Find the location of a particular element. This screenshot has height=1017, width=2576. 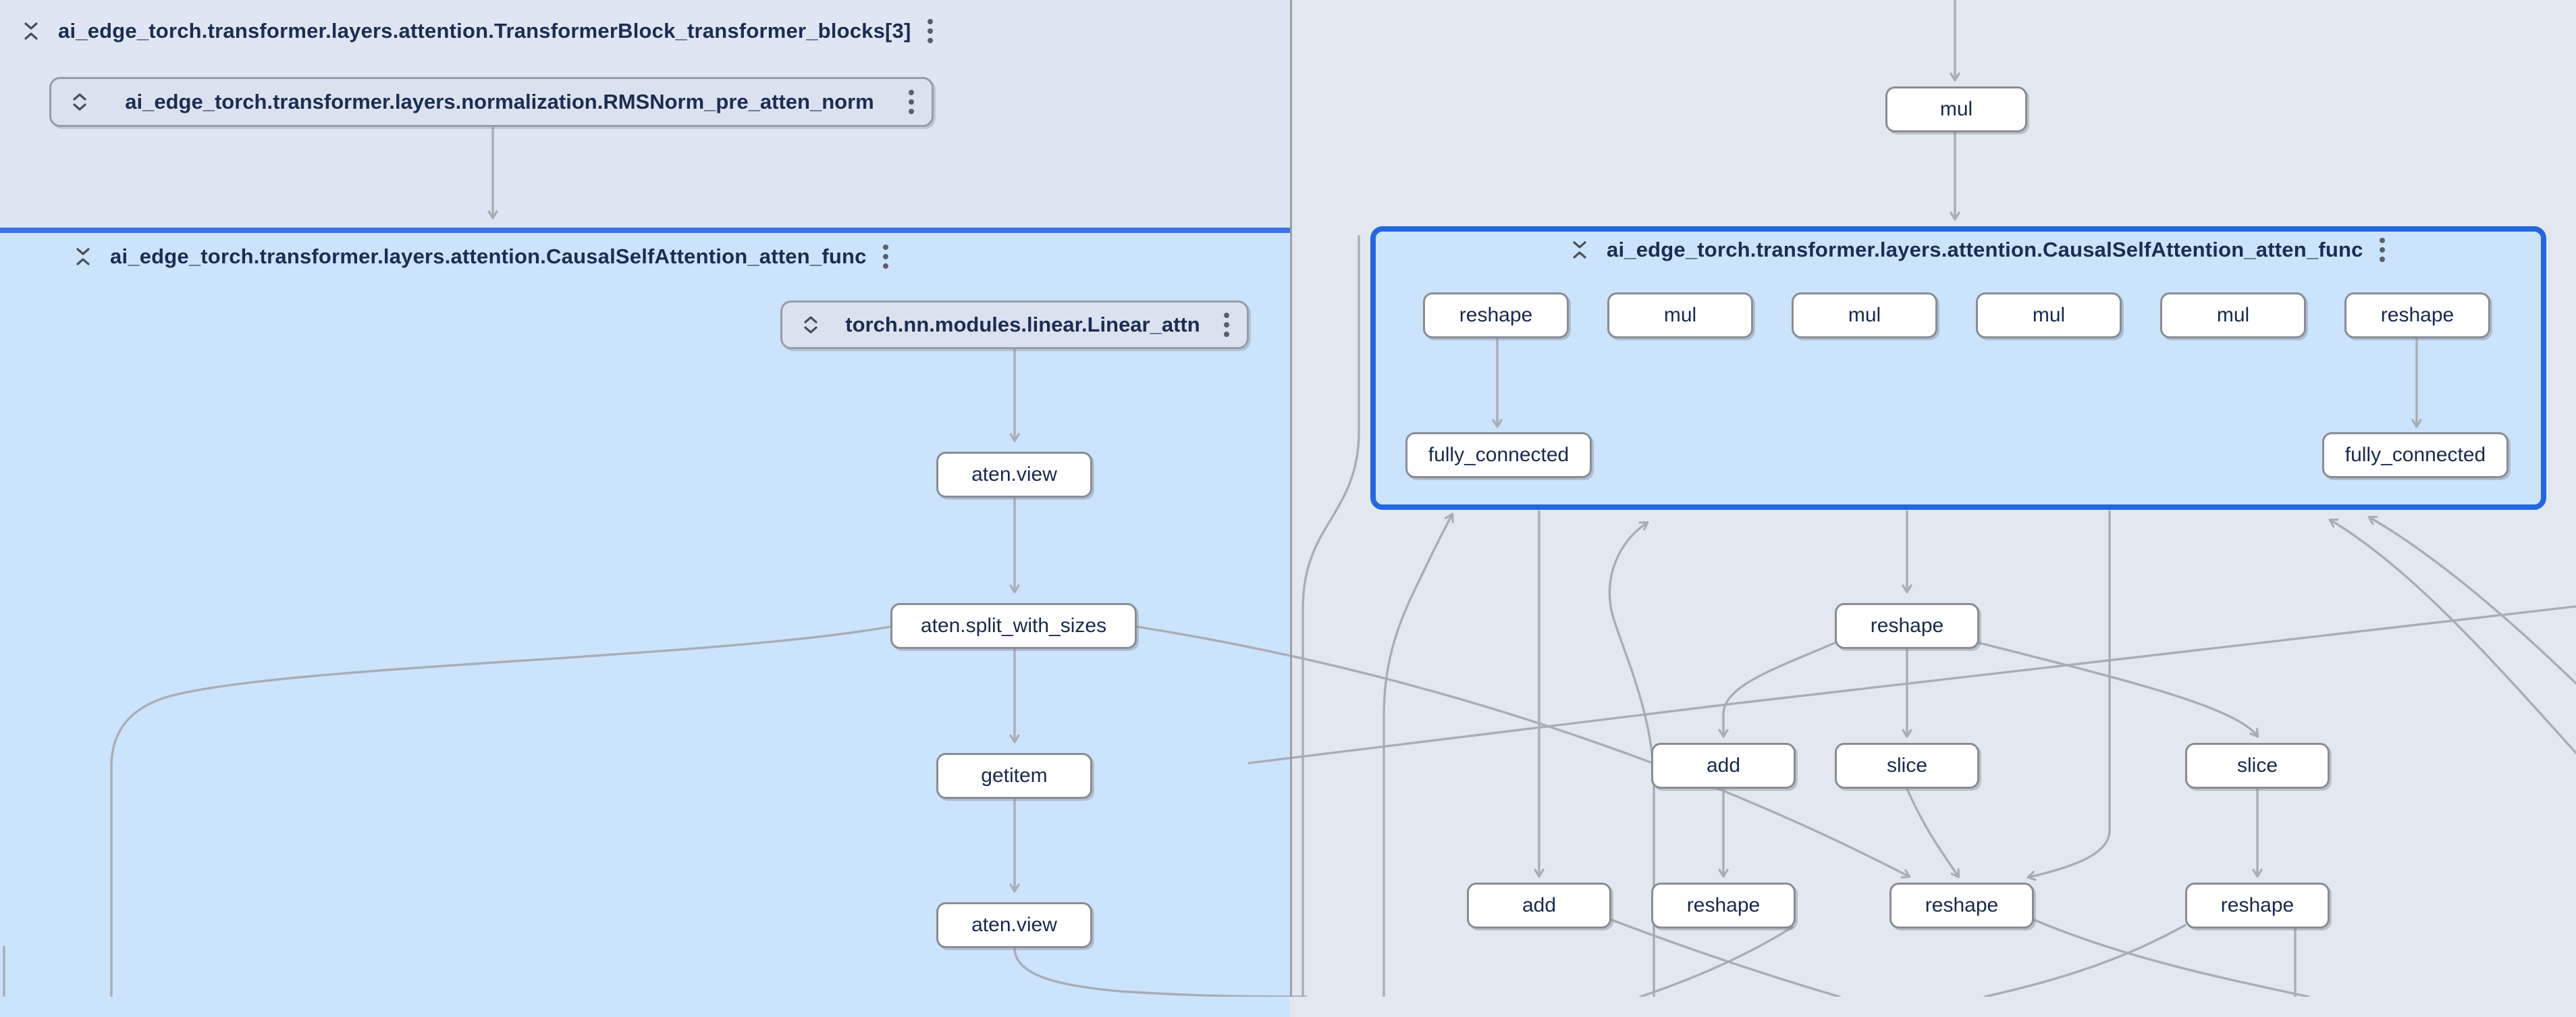

edge-gap-down is located at coordinates (1331, 616).